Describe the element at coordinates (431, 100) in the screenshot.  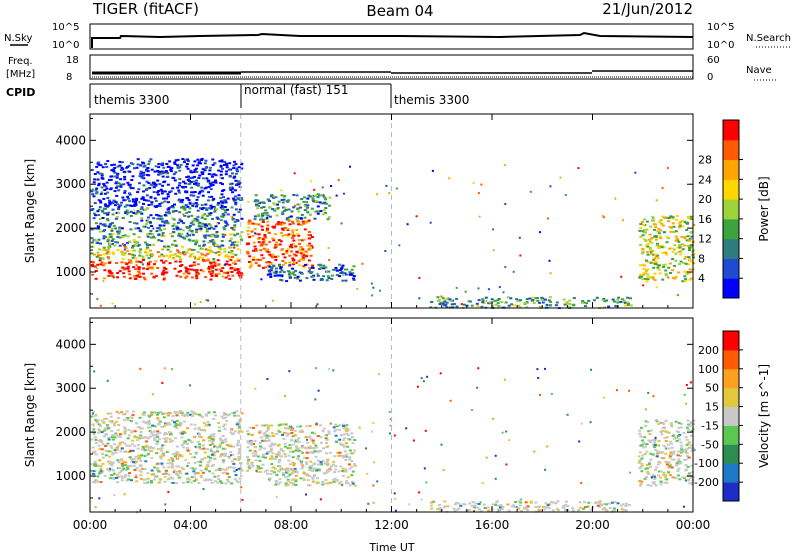
I see `cpid-segment-3: themis 3300` at that location.